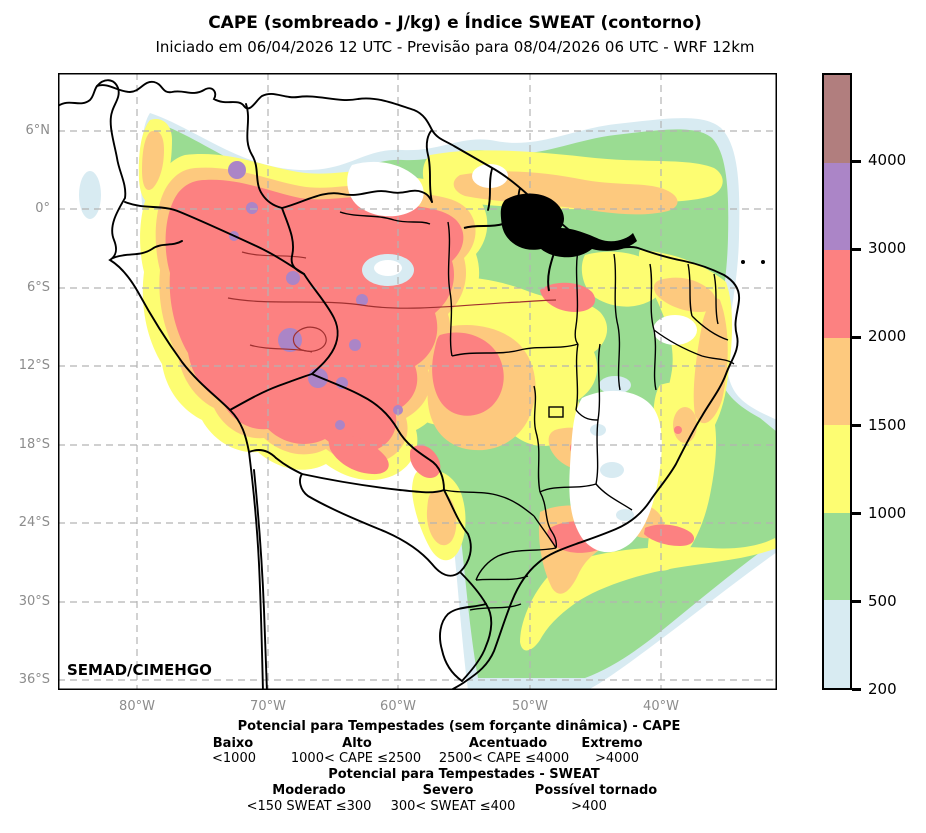  What do you see at coordinates (453, 806) in the screenshot?
I see `sweat-range-severo: 300< SWEAT ≤400` at bounding box center [453, 806].